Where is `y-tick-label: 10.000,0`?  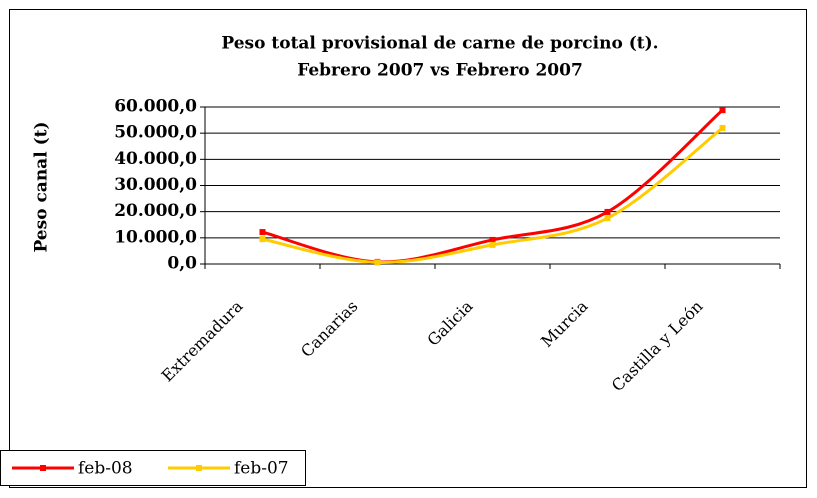
y-tick-label: 10.000,0 is located at coordinates (155, 237).